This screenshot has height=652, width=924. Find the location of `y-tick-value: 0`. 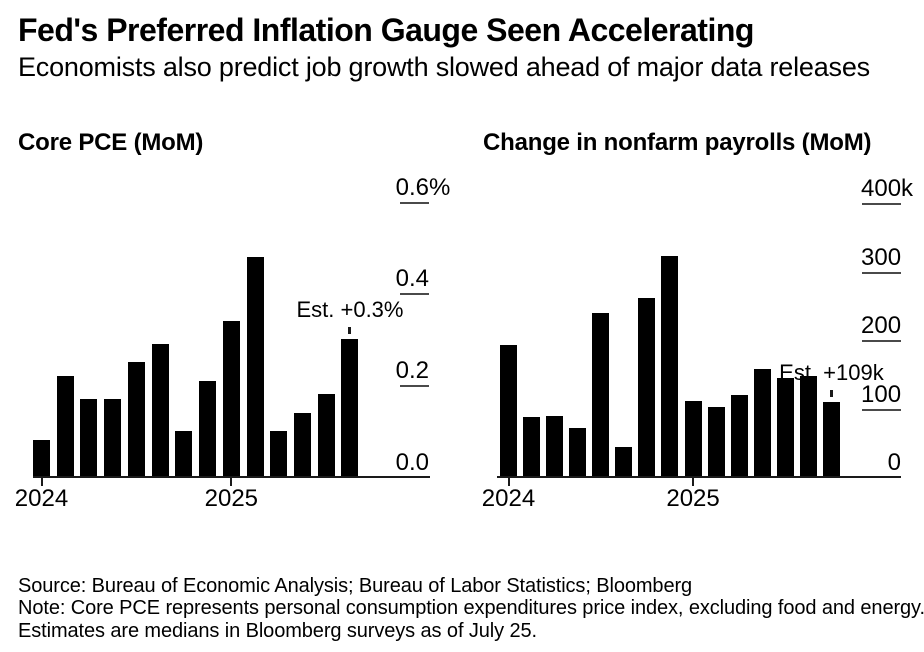

y-tick-value: 0 is located at coordinates (894, 462).